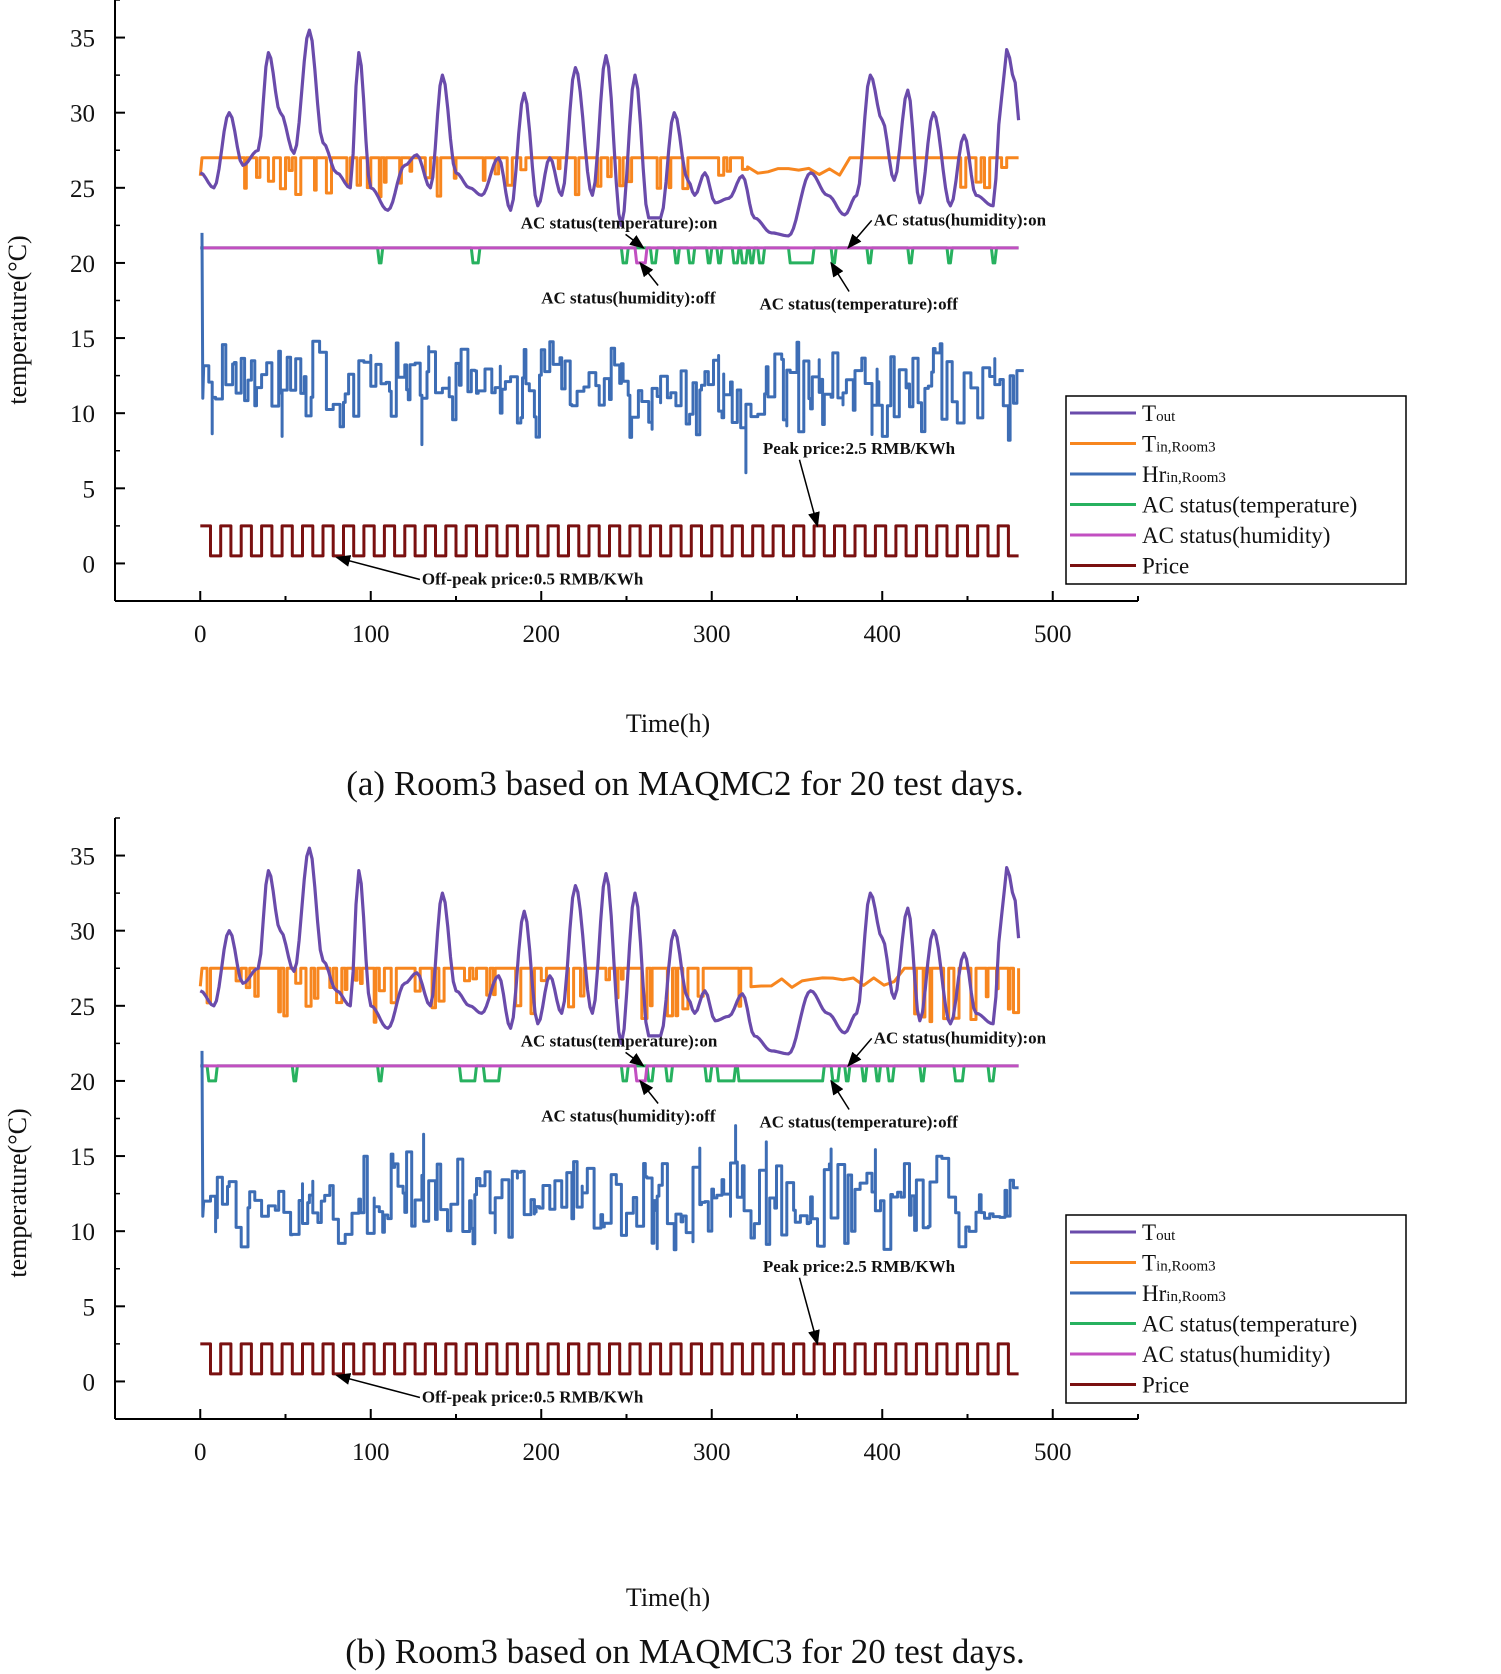  What do you see at coordinates (1179, 444) in the screenshot?
I see `panel-a-legend-label-tin: Tin,Room3` at bounding box center [1179, 444].